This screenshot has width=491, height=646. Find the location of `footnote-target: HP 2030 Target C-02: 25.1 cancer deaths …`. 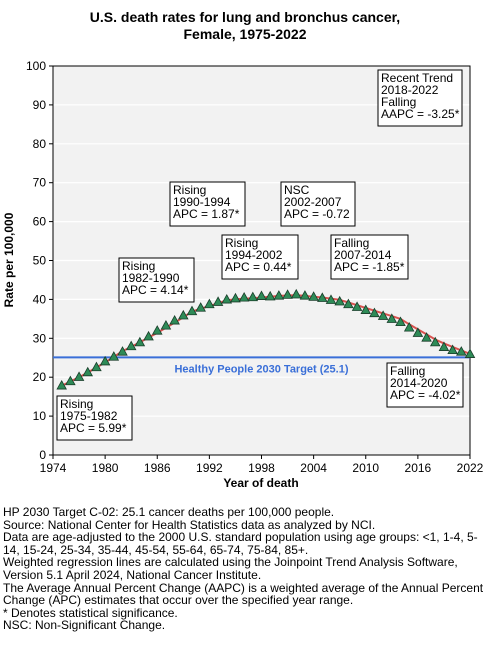

footnote-target: HP 2030 Target C-02: 25.1 cancer deaths … is located at coordinates (169, 512).